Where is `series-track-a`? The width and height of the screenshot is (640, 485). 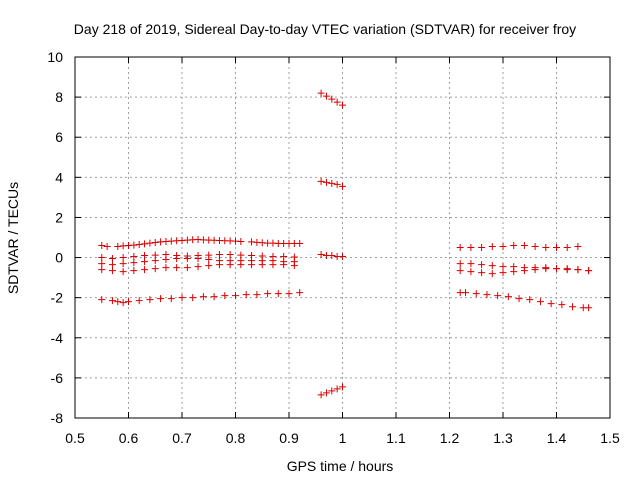 series-track-a is located at coordinates (201, 243).